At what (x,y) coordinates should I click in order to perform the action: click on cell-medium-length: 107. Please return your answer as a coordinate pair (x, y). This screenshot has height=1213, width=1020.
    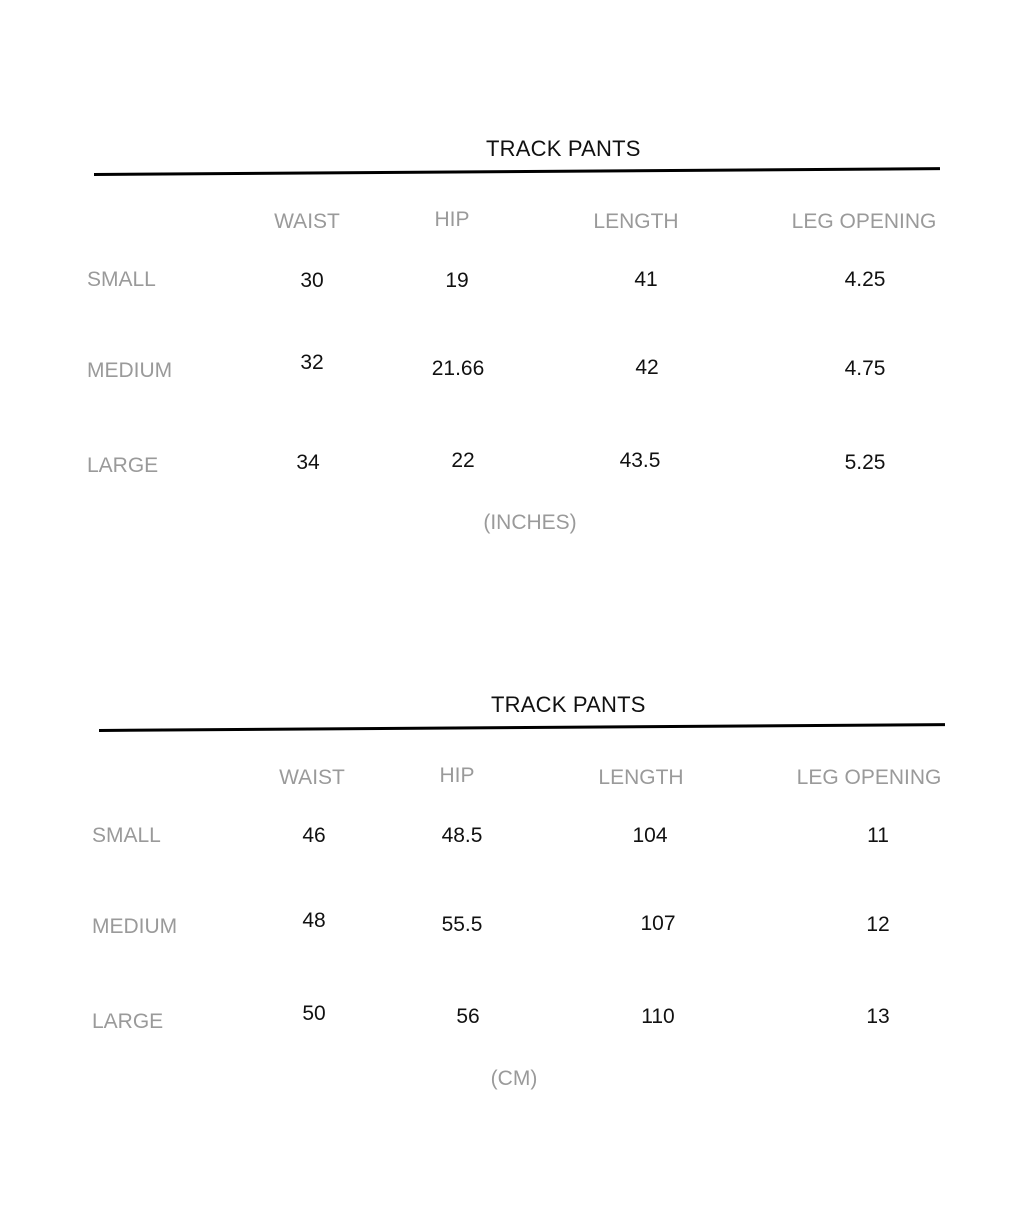
    Looking at the image, I should click on (658, 923).